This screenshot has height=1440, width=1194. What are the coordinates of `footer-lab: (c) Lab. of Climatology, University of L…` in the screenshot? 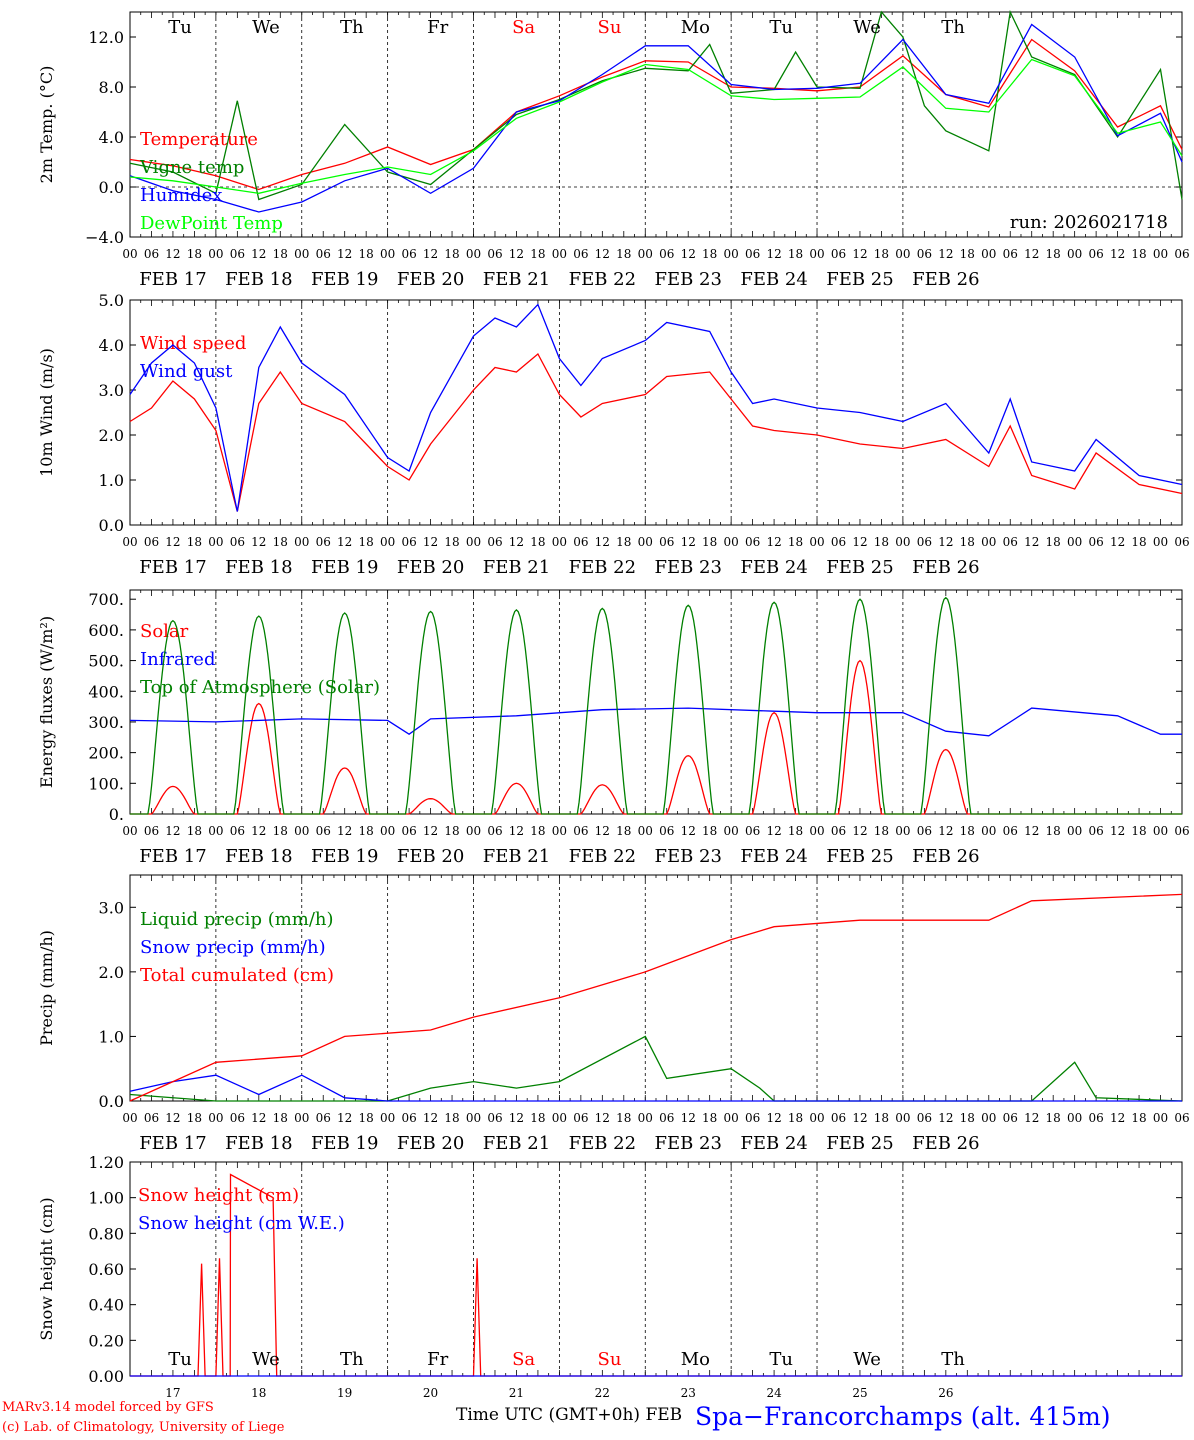 It's located at (143, 1427).